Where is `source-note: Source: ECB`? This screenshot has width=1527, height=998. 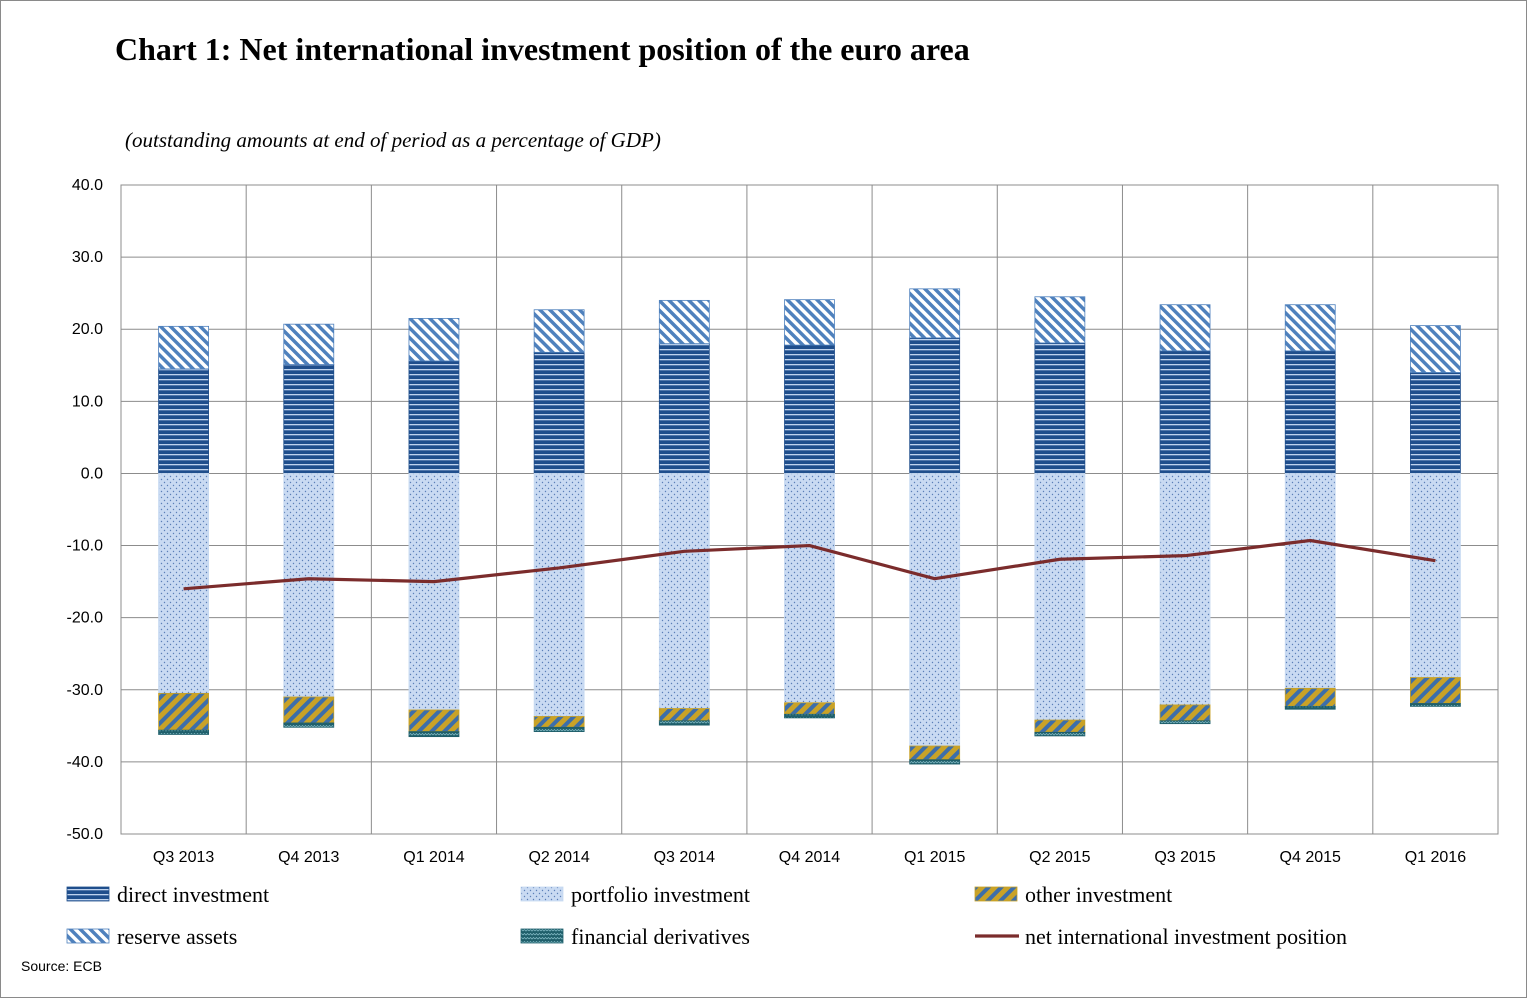
source-note: Source: ECB is located at coordinates (61, 966).